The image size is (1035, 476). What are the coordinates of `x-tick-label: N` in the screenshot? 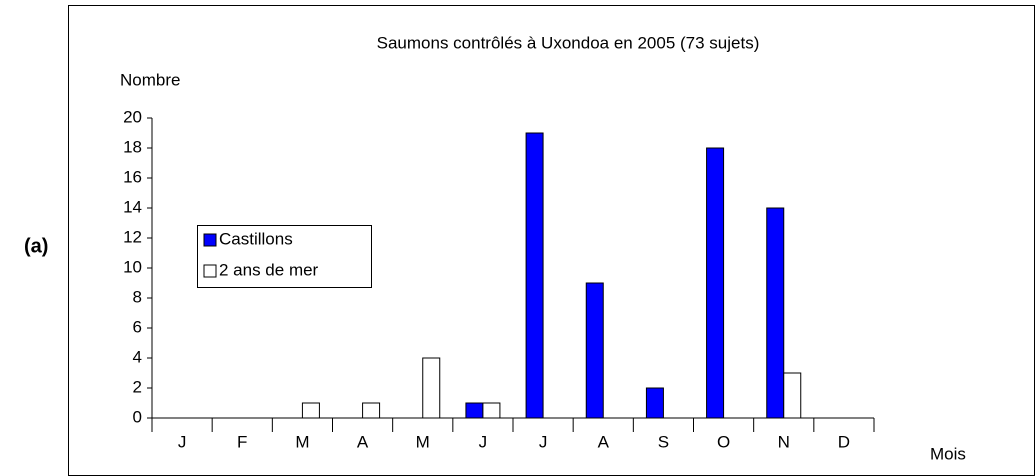 It's located at (784, 441).